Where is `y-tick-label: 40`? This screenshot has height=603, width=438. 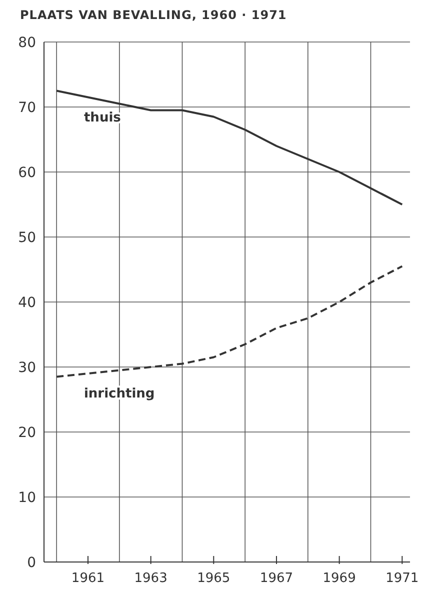 y-tick-label: 40 is located at coordinates (27, 302).